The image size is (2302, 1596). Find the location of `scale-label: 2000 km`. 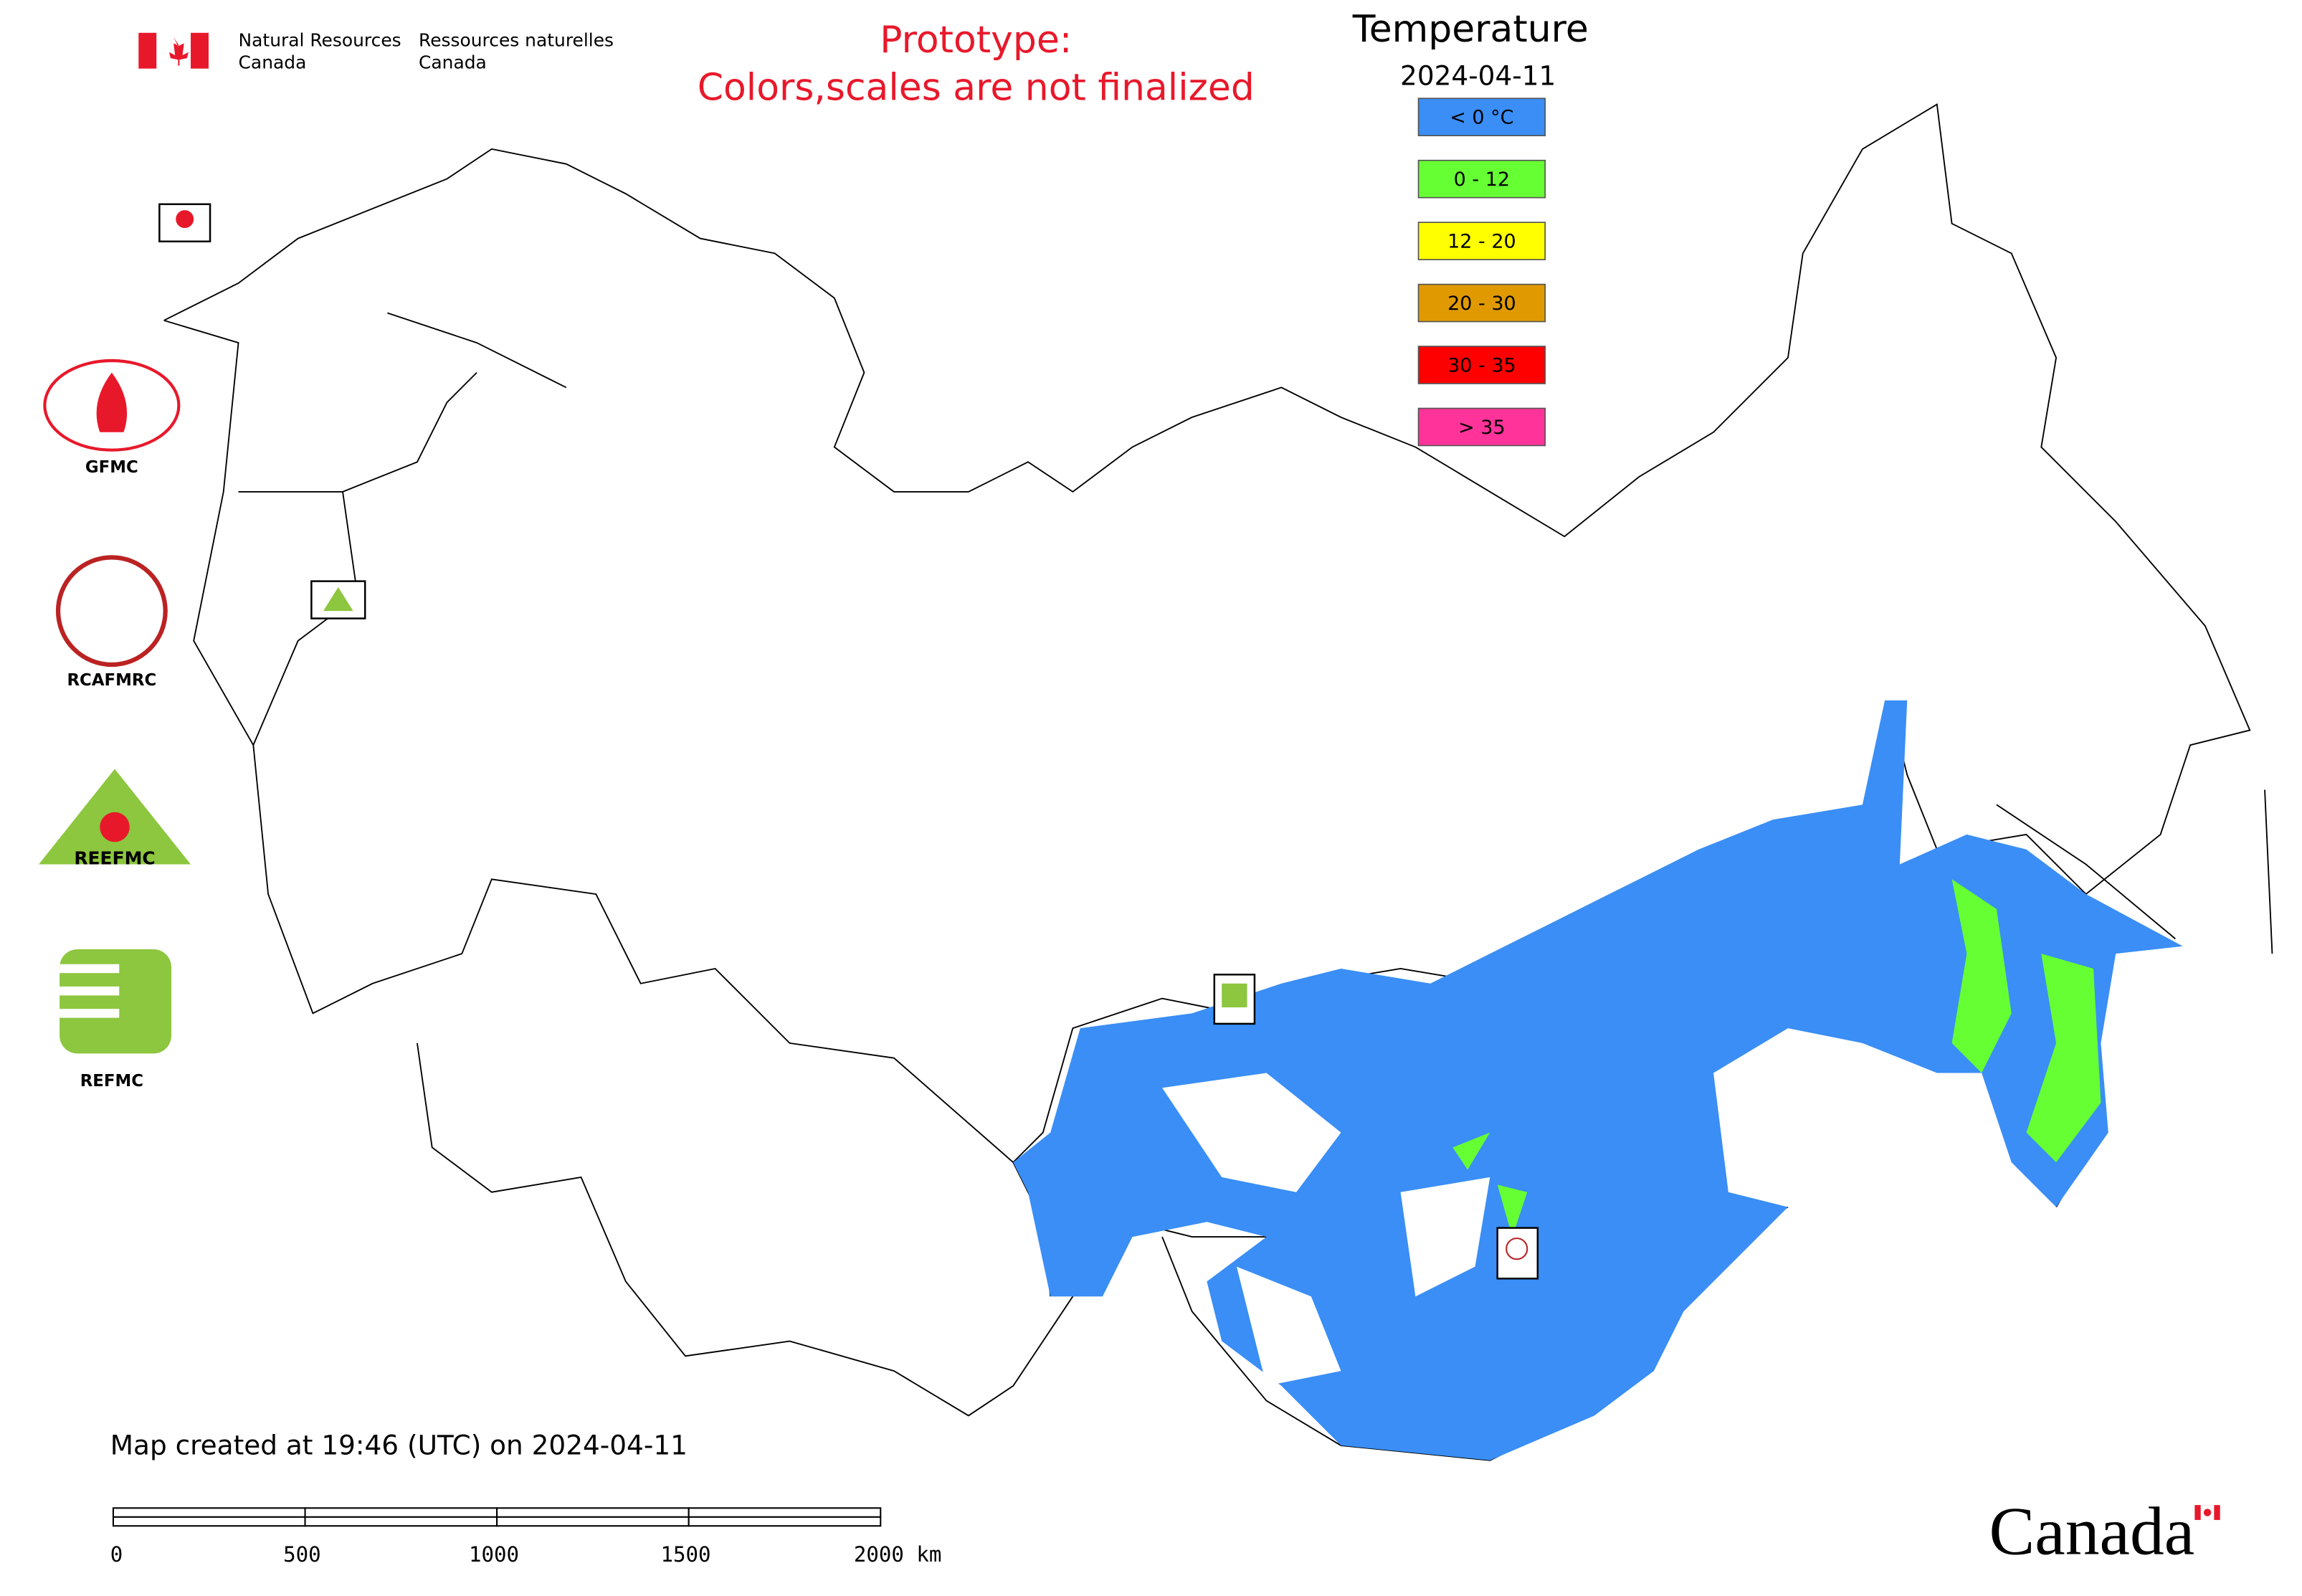

scale-label: 2000 km is located at coordinates (898, 1554).